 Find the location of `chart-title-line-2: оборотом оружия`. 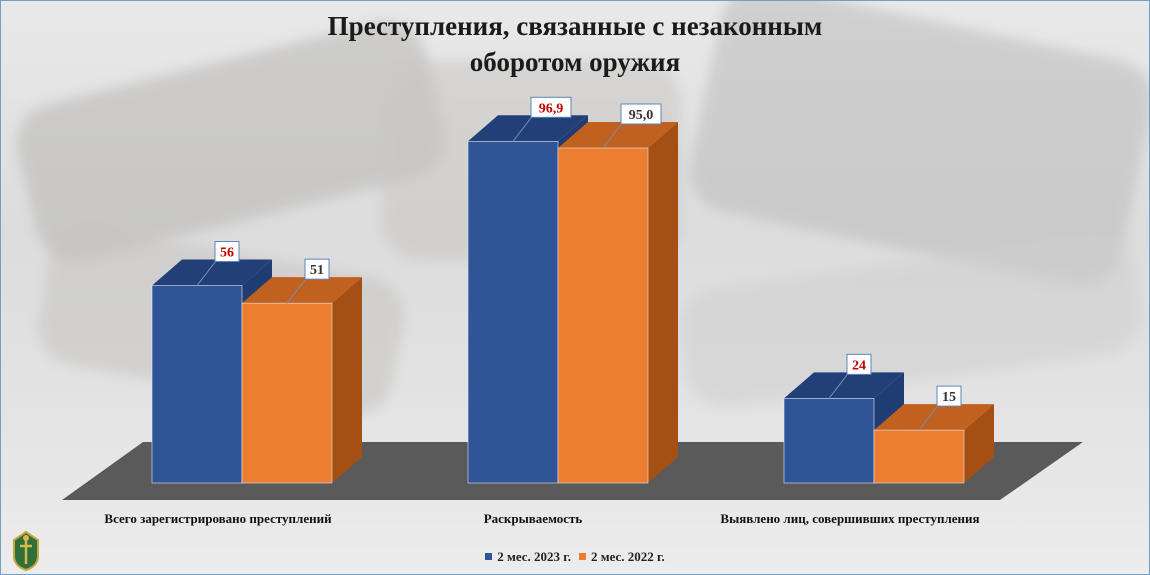

chart-title-line-2: оборотом оружия is located at coordinates (575, 62).